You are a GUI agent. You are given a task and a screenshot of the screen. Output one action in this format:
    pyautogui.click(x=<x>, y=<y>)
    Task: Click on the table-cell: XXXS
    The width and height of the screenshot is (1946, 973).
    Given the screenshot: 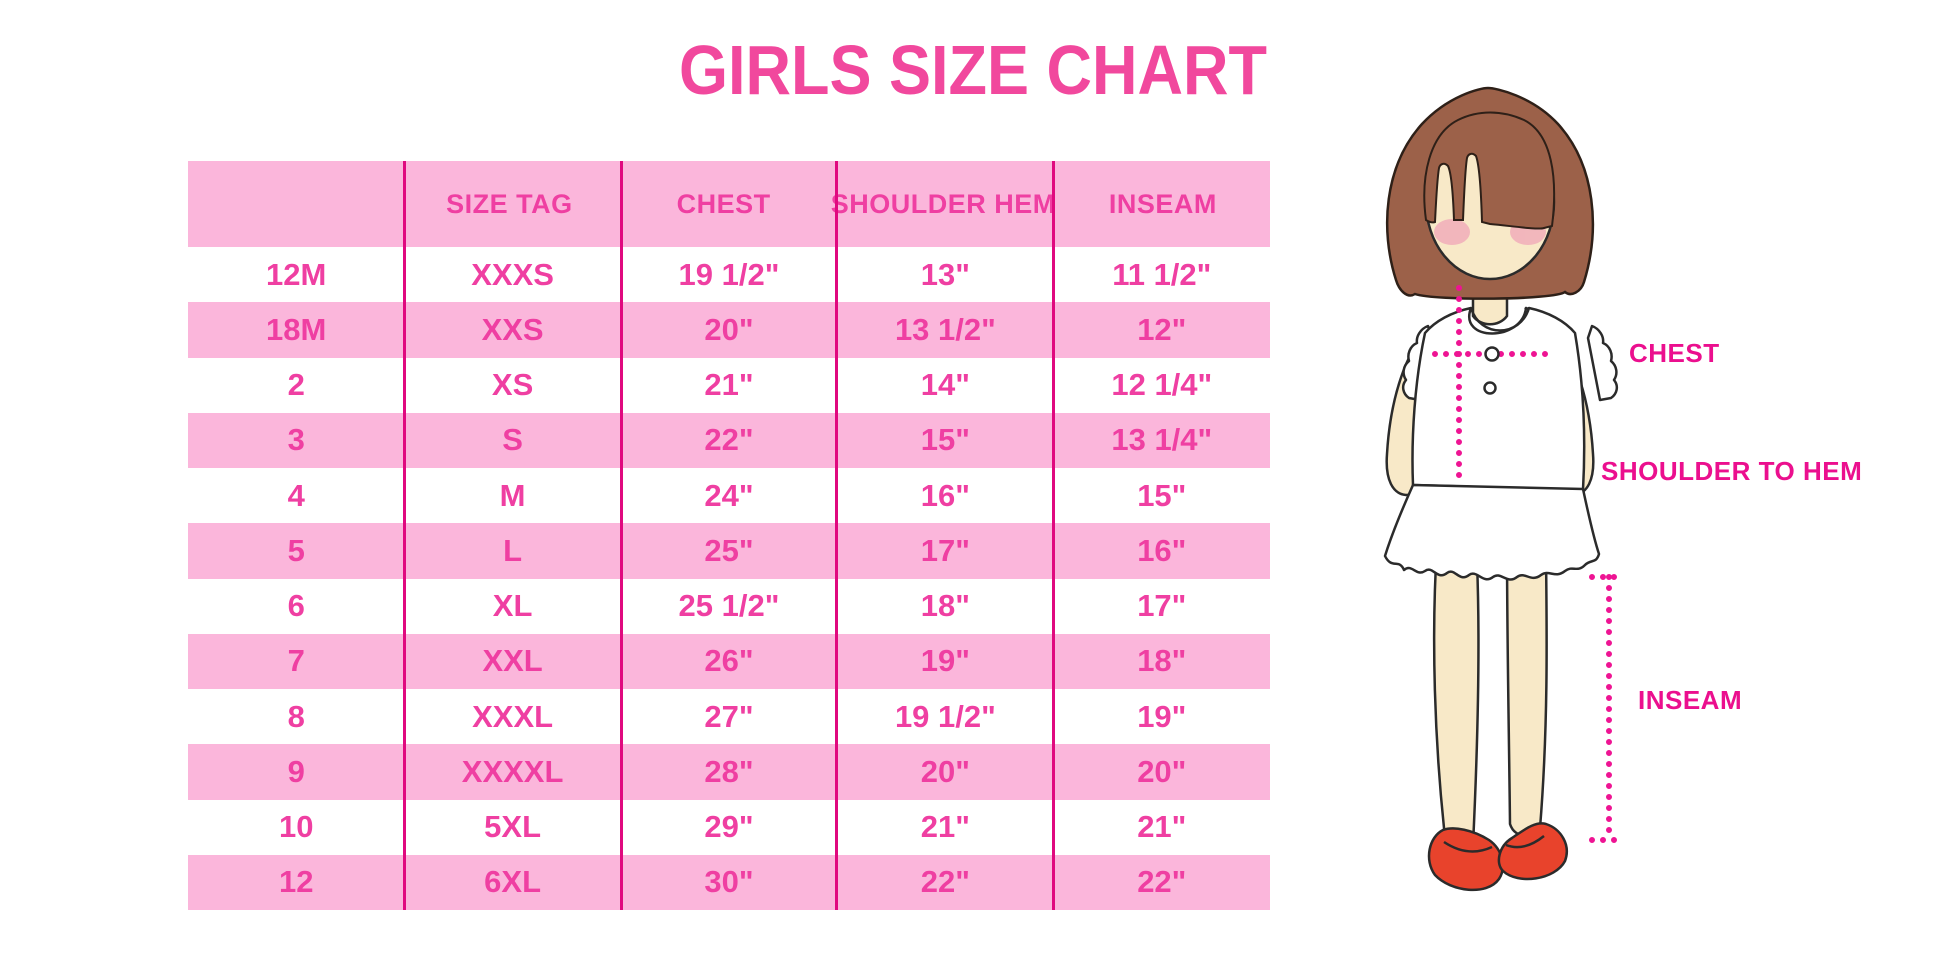 What is the action you would take?
    pyautogui.click(x=512, y=274)
    